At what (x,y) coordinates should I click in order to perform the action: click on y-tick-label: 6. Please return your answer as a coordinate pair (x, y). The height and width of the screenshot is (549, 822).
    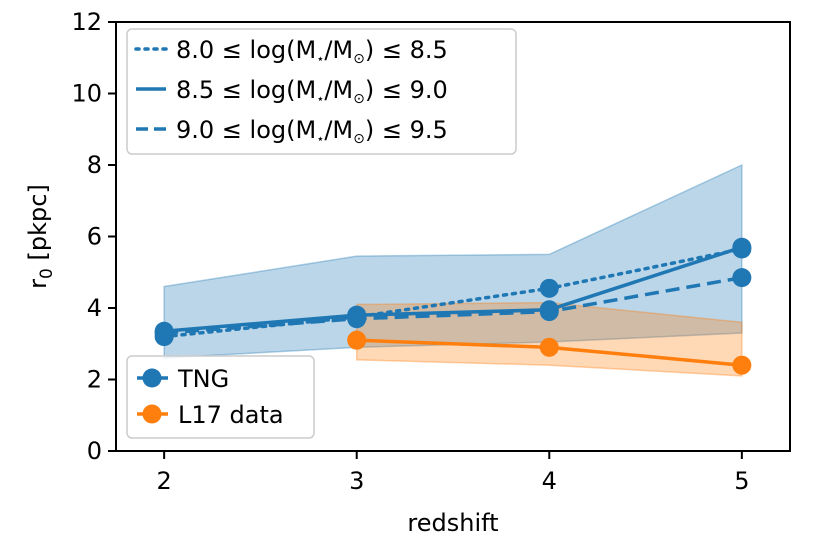
    Looking at the image, I should click on (94, 237).